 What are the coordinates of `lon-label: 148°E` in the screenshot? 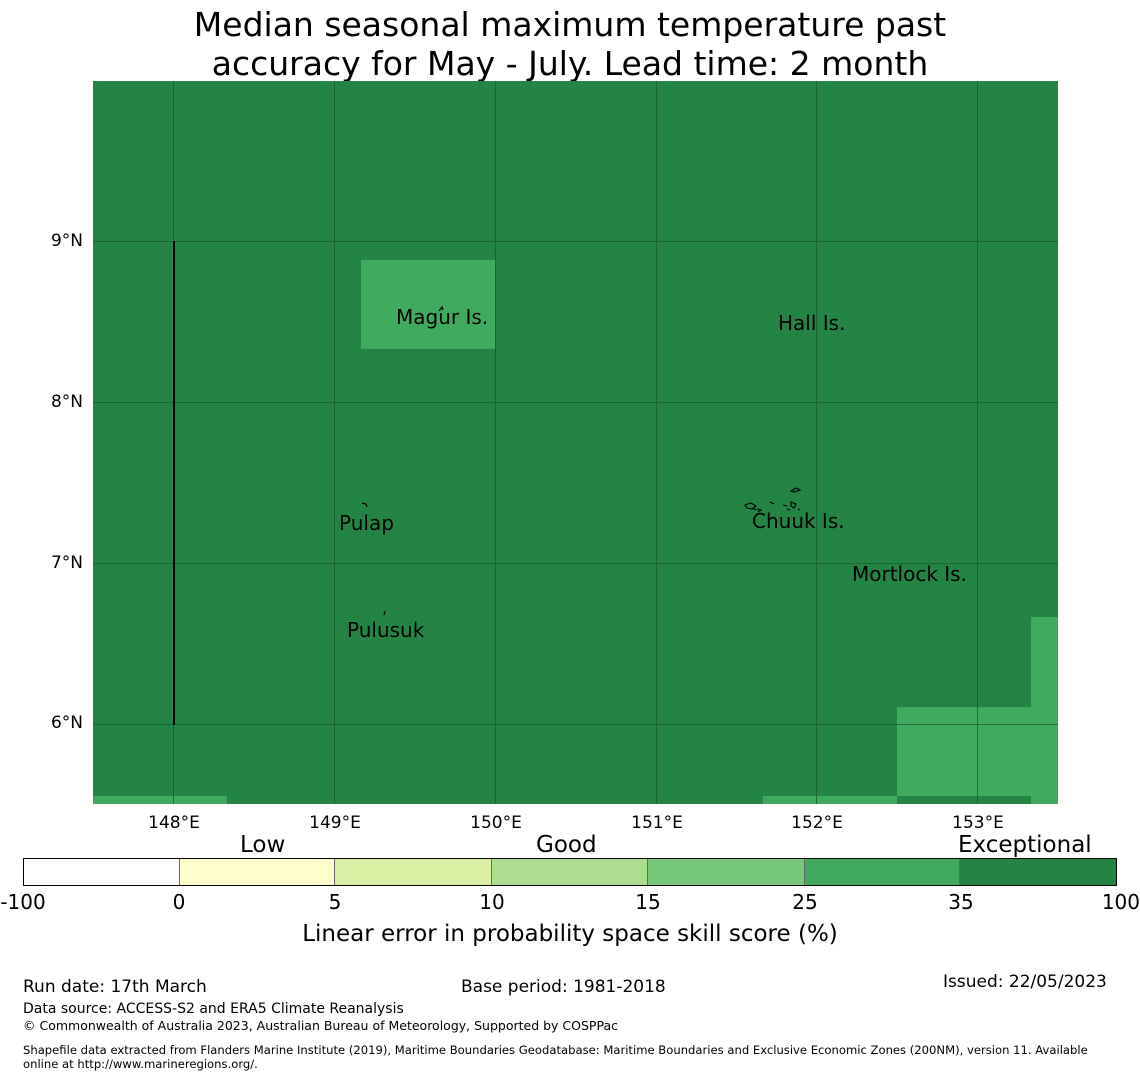 It's located at (174, 823).